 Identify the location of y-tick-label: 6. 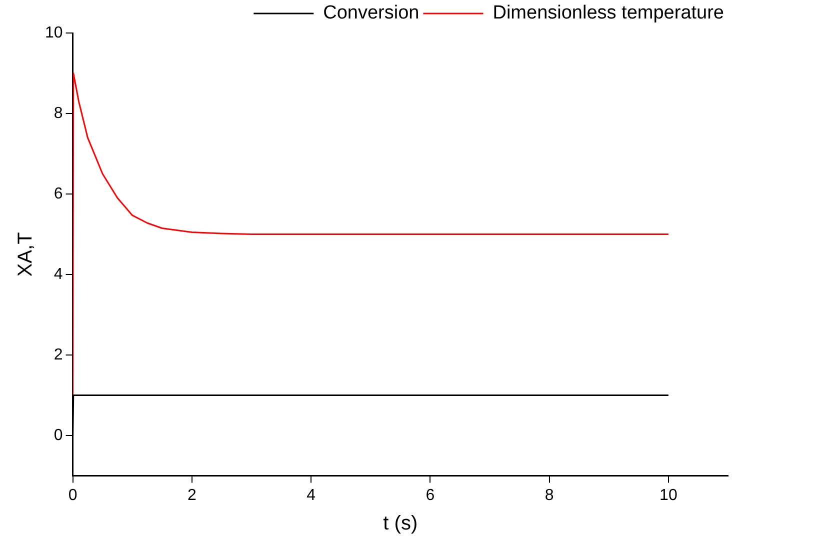
(58, 193).